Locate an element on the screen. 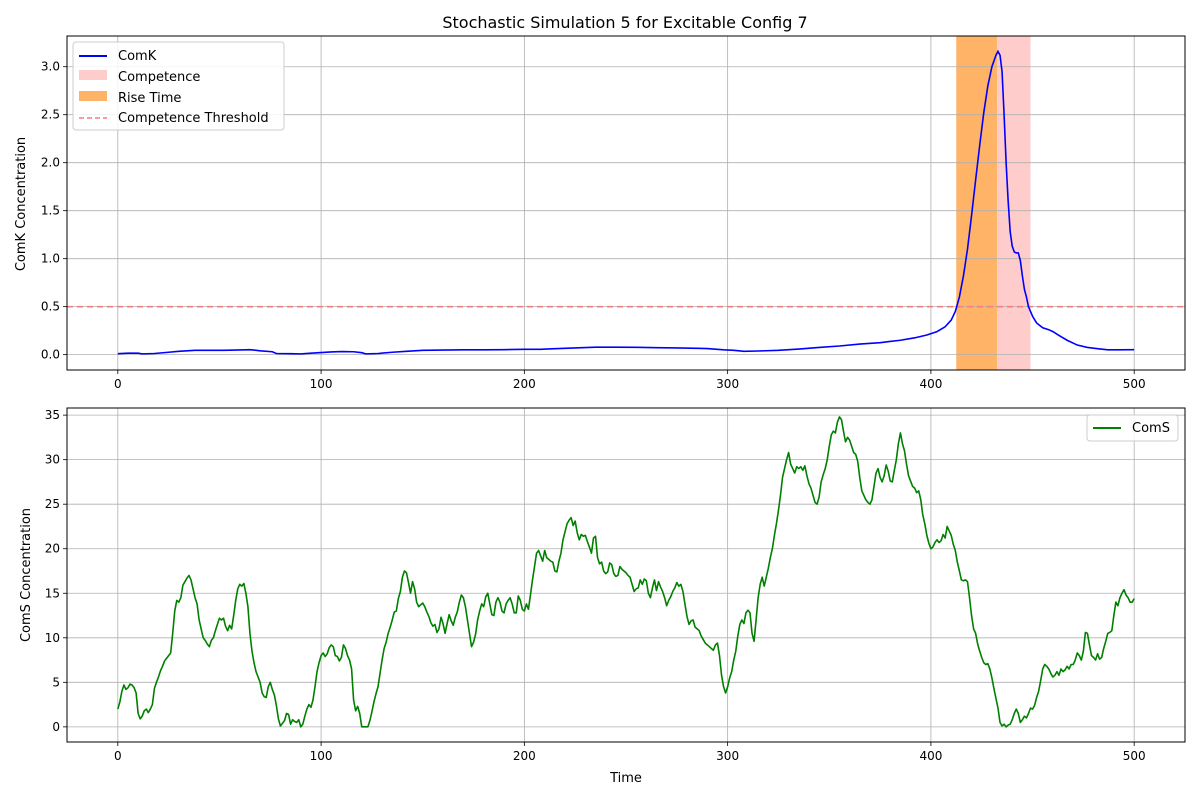 Image resolution: width=1200 pixels, height=800 pixels. competence-legend-swatch is located at coordinates (93, 75).